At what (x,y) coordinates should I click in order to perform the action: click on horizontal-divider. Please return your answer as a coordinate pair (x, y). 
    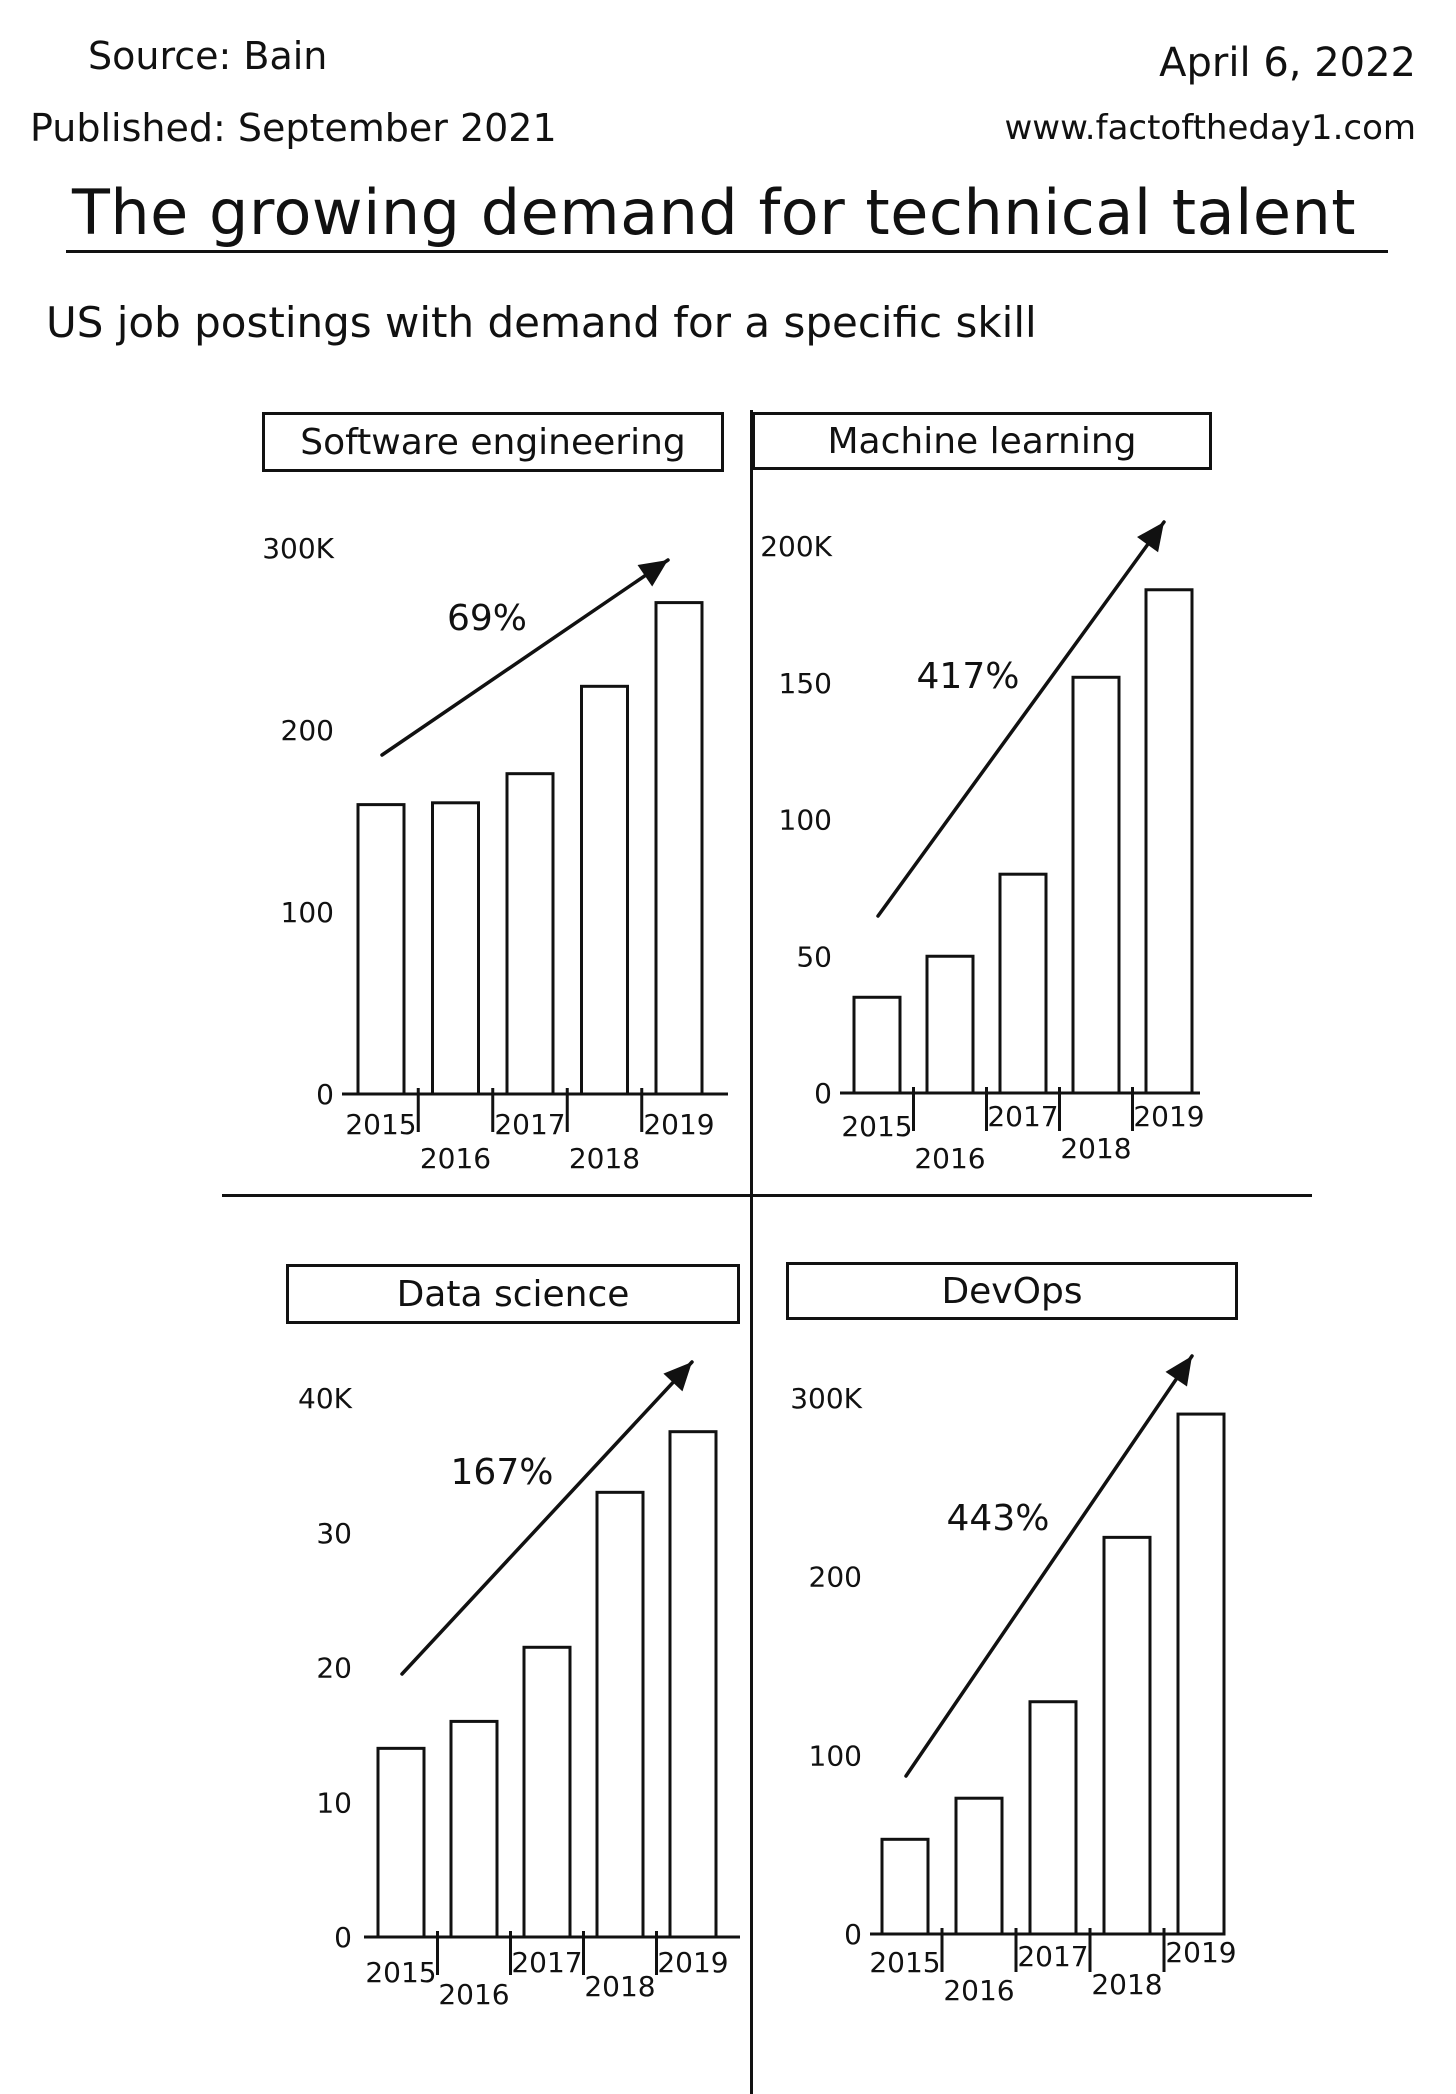
    Looking at the image, I should click on (767, 1195).